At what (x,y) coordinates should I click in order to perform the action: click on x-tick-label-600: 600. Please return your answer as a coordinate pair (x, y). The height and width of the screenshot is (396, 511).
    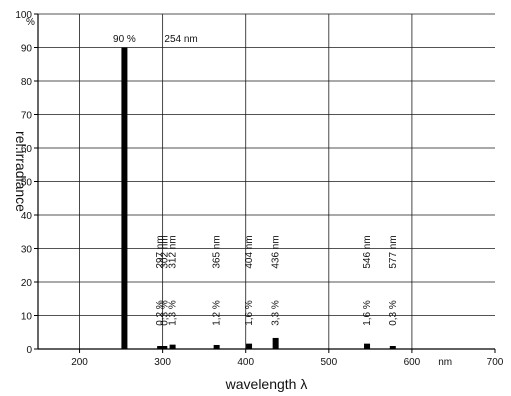
    Looking at the image, I should click on (412, 362).